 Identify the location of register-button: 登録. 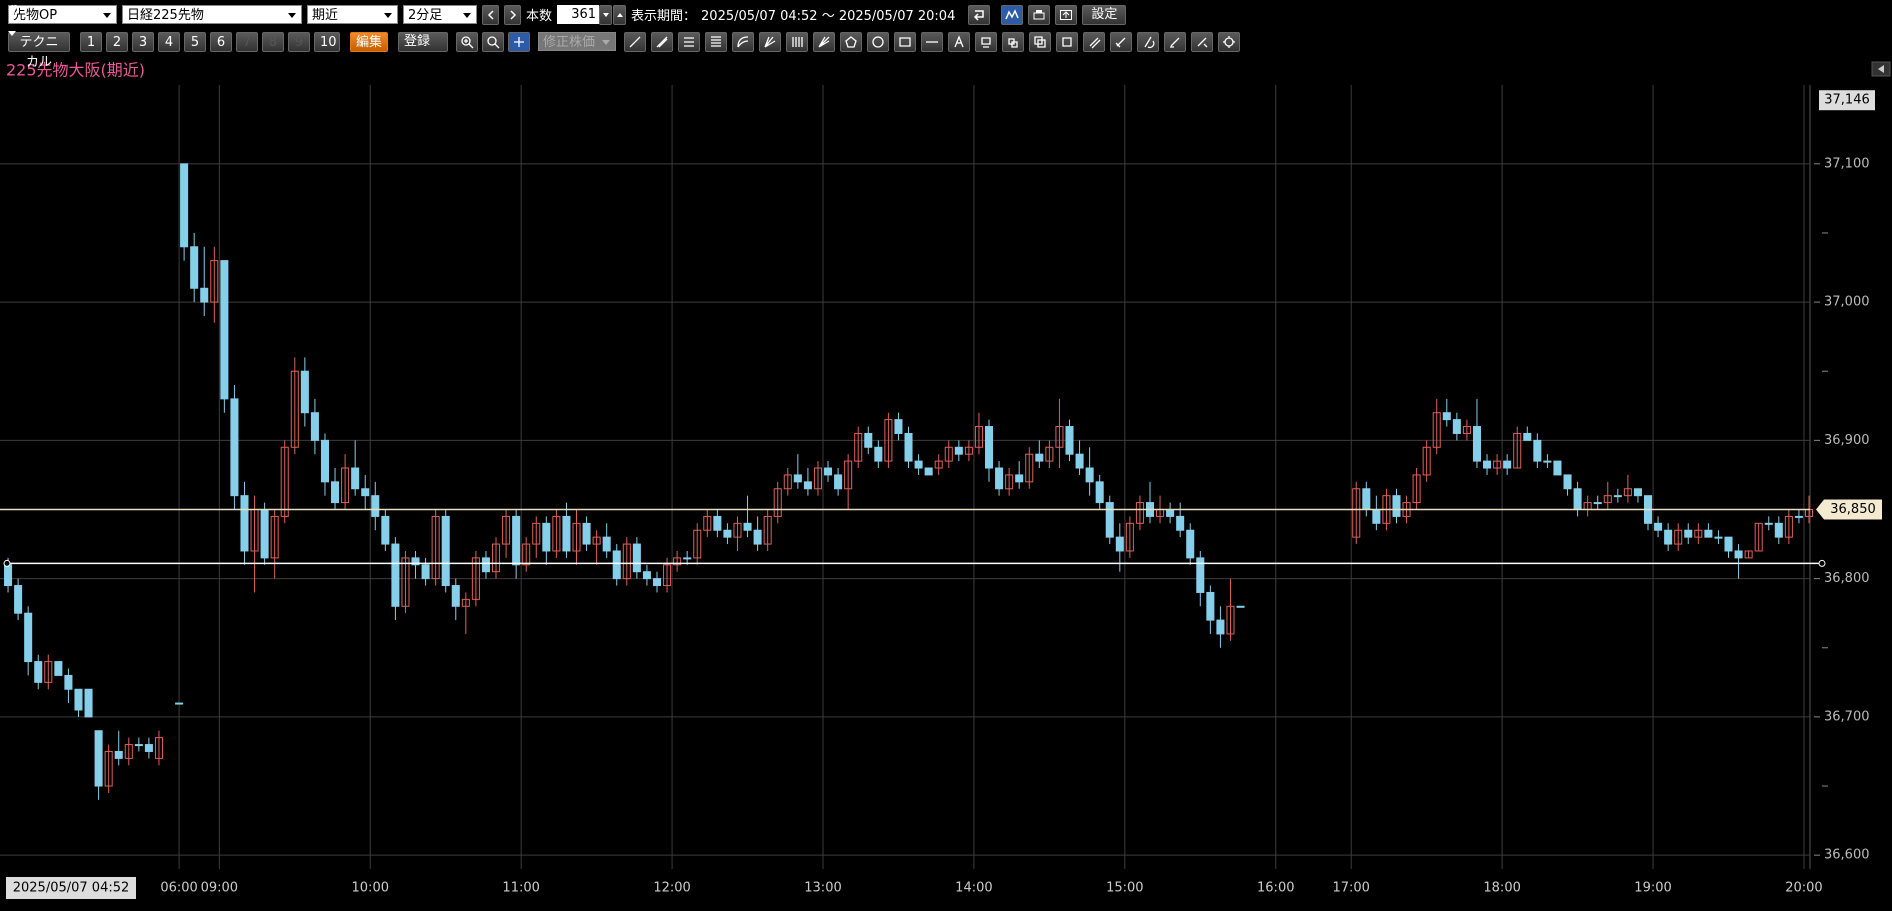
(228, 41).